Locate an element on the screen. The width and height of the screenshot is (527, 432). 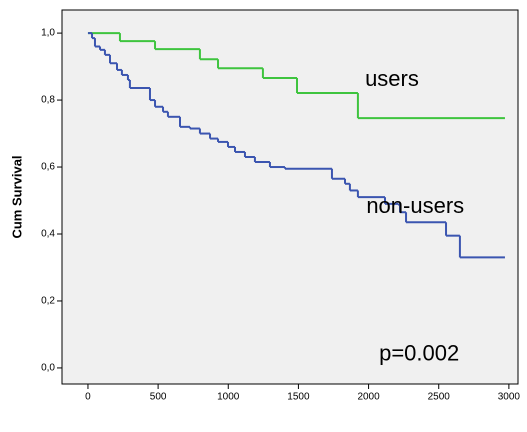
x-tick-label: 0 is located at coordinates (88, 397).